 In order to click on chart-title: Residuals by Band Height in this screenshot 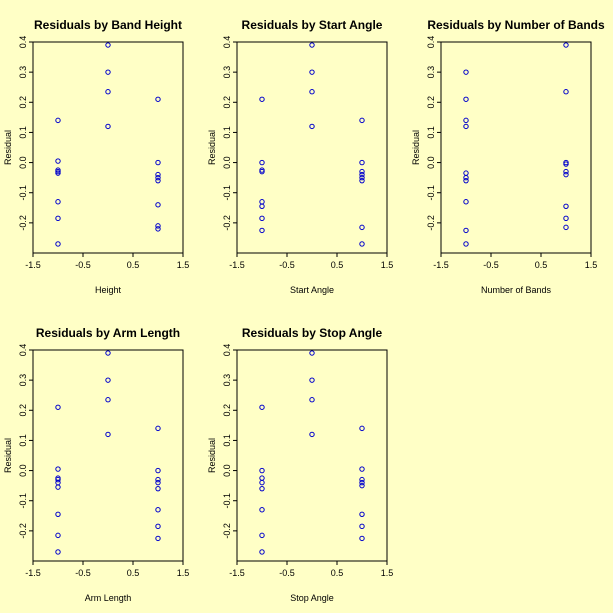, I will do `click(108, 25)`.